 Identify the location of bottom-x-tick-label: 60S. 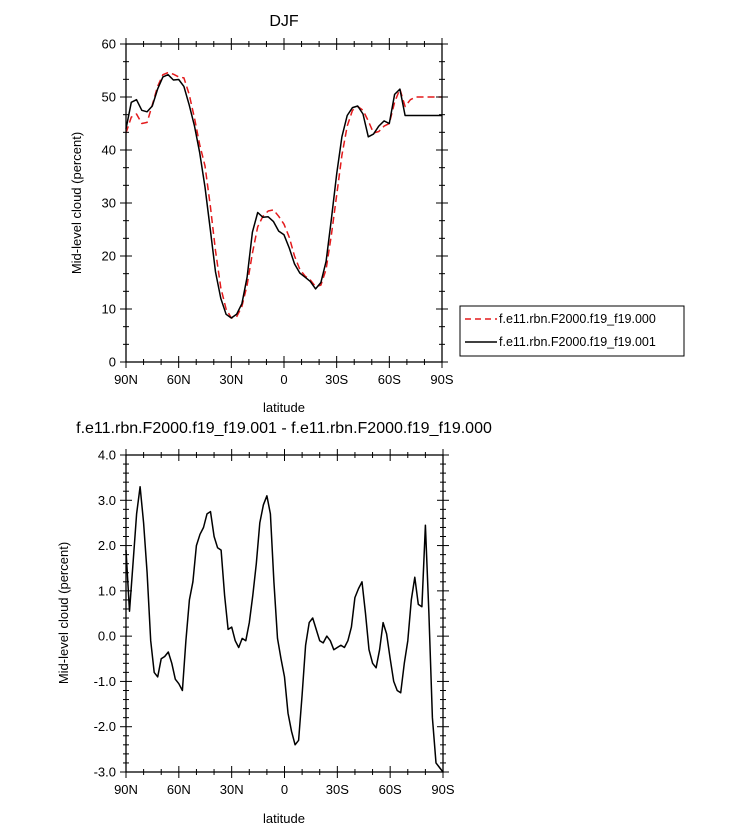
(390, 789).